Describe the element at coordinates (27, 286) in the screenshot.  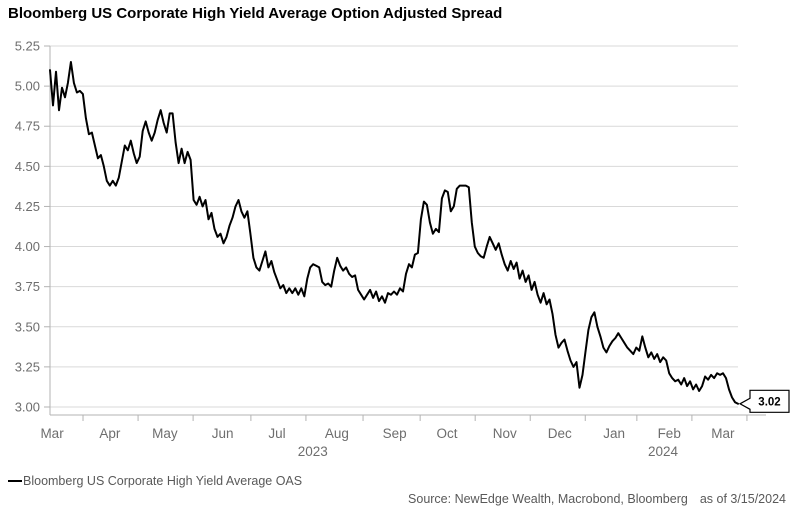
I see `y-tick-label: 3.75` at that location.